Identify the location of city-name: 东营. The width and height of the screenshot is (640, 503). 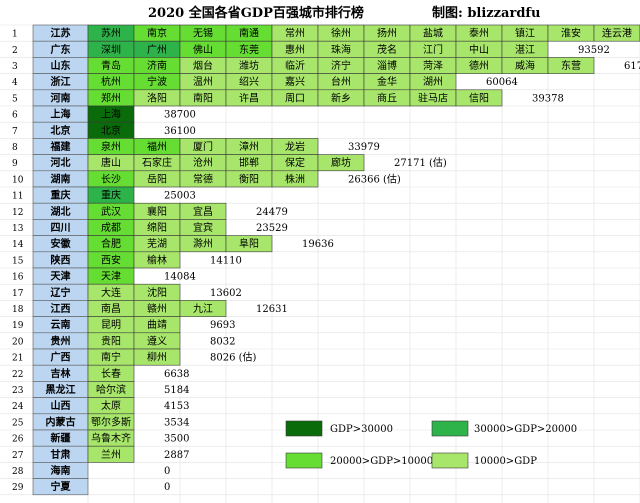
(571, 65).